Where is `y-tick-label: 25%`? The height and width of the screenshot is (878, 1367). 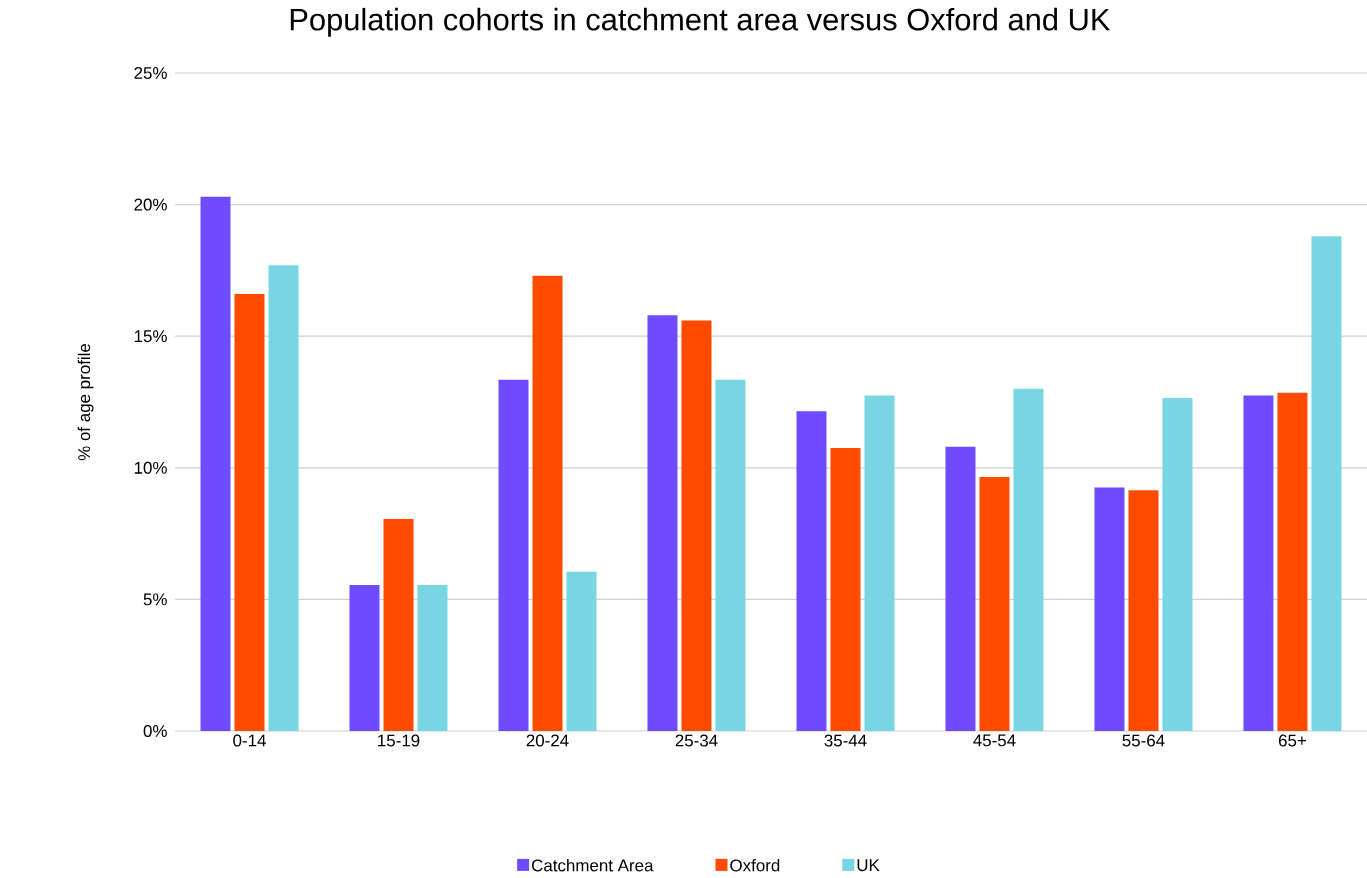 y-tick-label: 25% is located at coordinates (150, 73).